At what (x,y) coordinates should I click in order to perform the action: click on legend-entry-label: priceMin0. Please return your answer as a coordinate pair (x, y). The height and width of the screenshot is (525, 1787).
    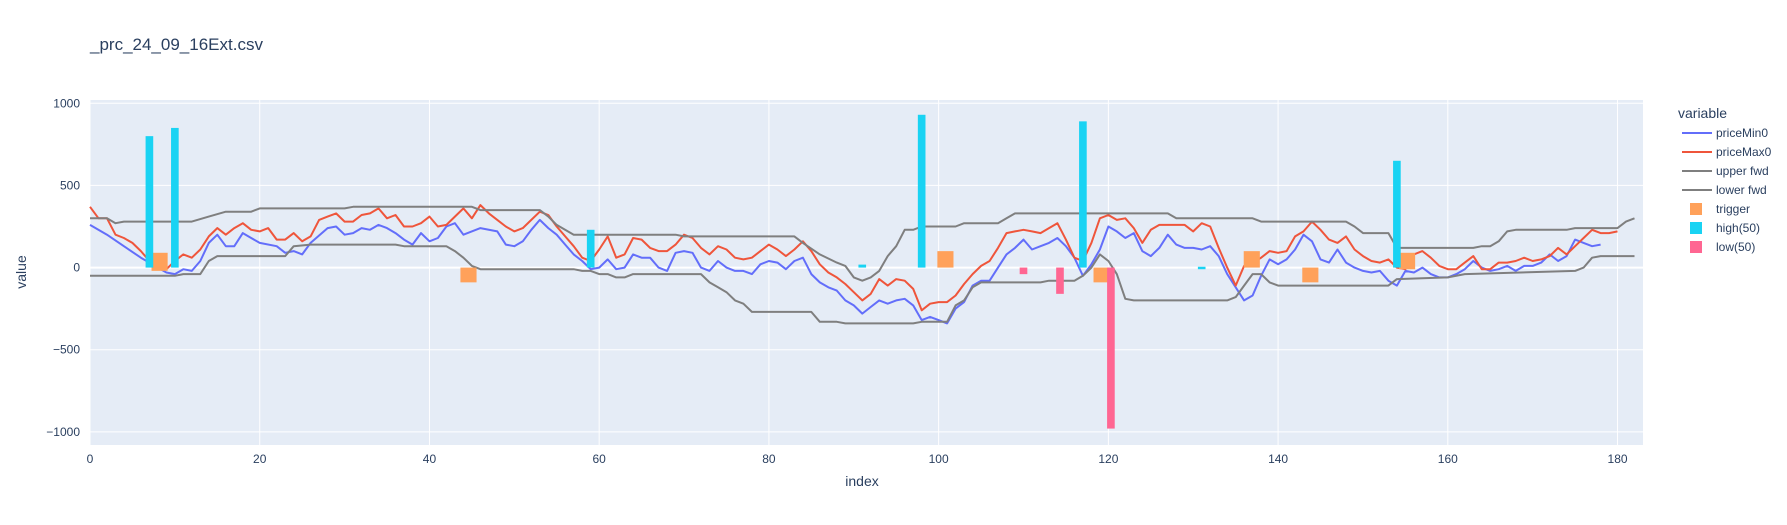
    Looking at the image, I should click on (1742, 133).